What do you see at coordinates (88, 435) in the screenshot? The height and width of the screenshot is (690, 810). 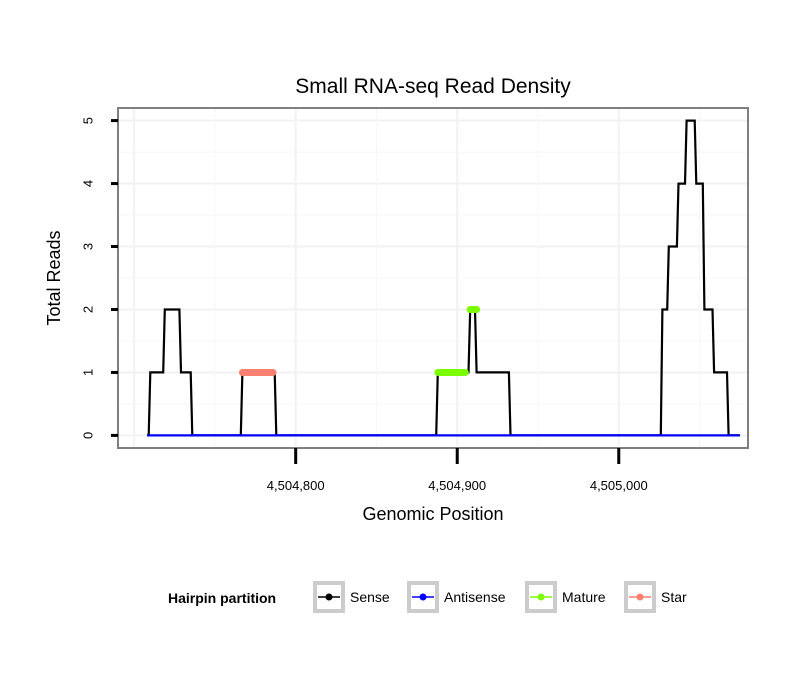 I see `y-tick-label: 0` at bounding box center [88, 435].